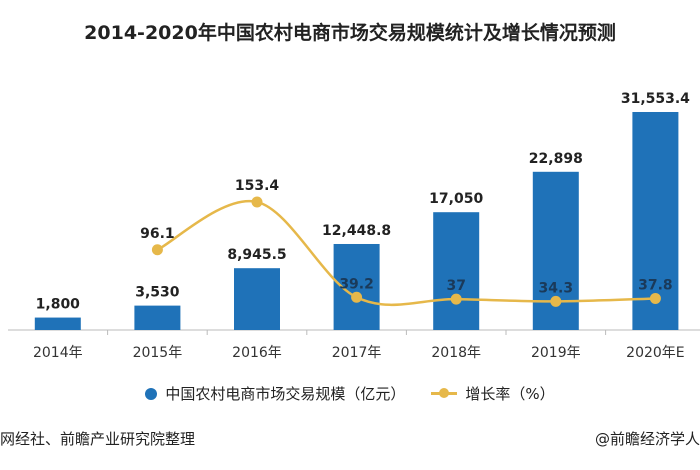 The width and height of the screenshot is (700, 470). I want to click on legend-circle-icon, so click(151, 393).